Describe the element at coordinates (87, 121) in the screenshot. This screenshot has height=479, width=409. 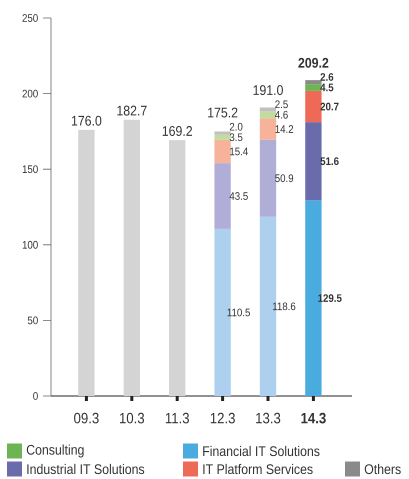
I see `total-label: 176.0` at that location.